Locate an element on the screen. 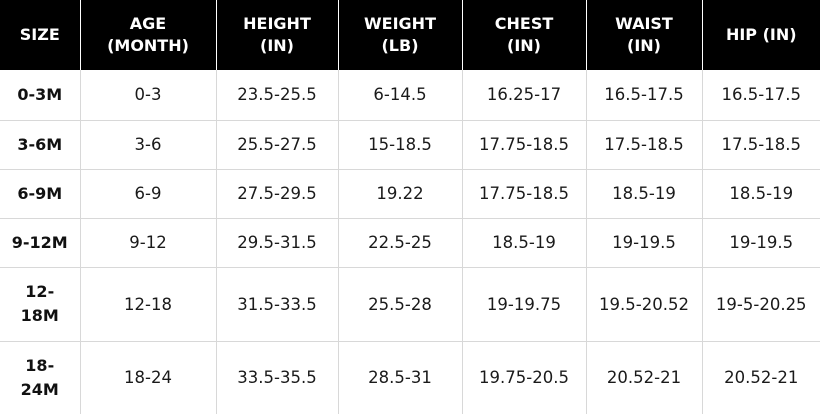 This screenshot has height=414, width=820. cell-size: 6-9M is located at coordinates (40, 194).